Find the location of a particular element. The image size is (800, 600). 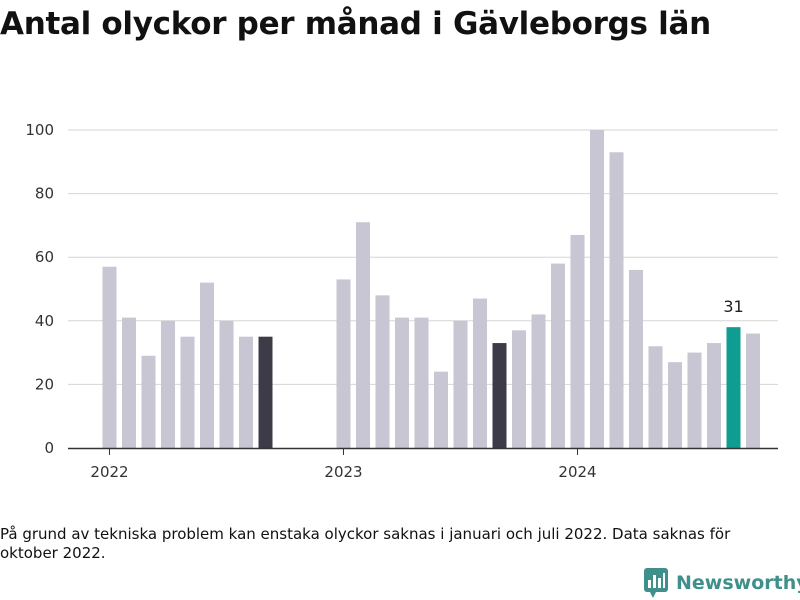

brand-name: Newsworthy is located at coordinates (738, 583).